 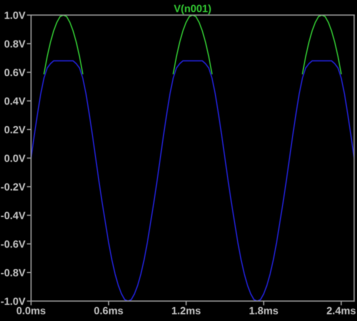 What do you see at coordinates (13, 272) in the screenshot?
I see `y-tick-label: -0.8V` at bounding box center [13, 272].